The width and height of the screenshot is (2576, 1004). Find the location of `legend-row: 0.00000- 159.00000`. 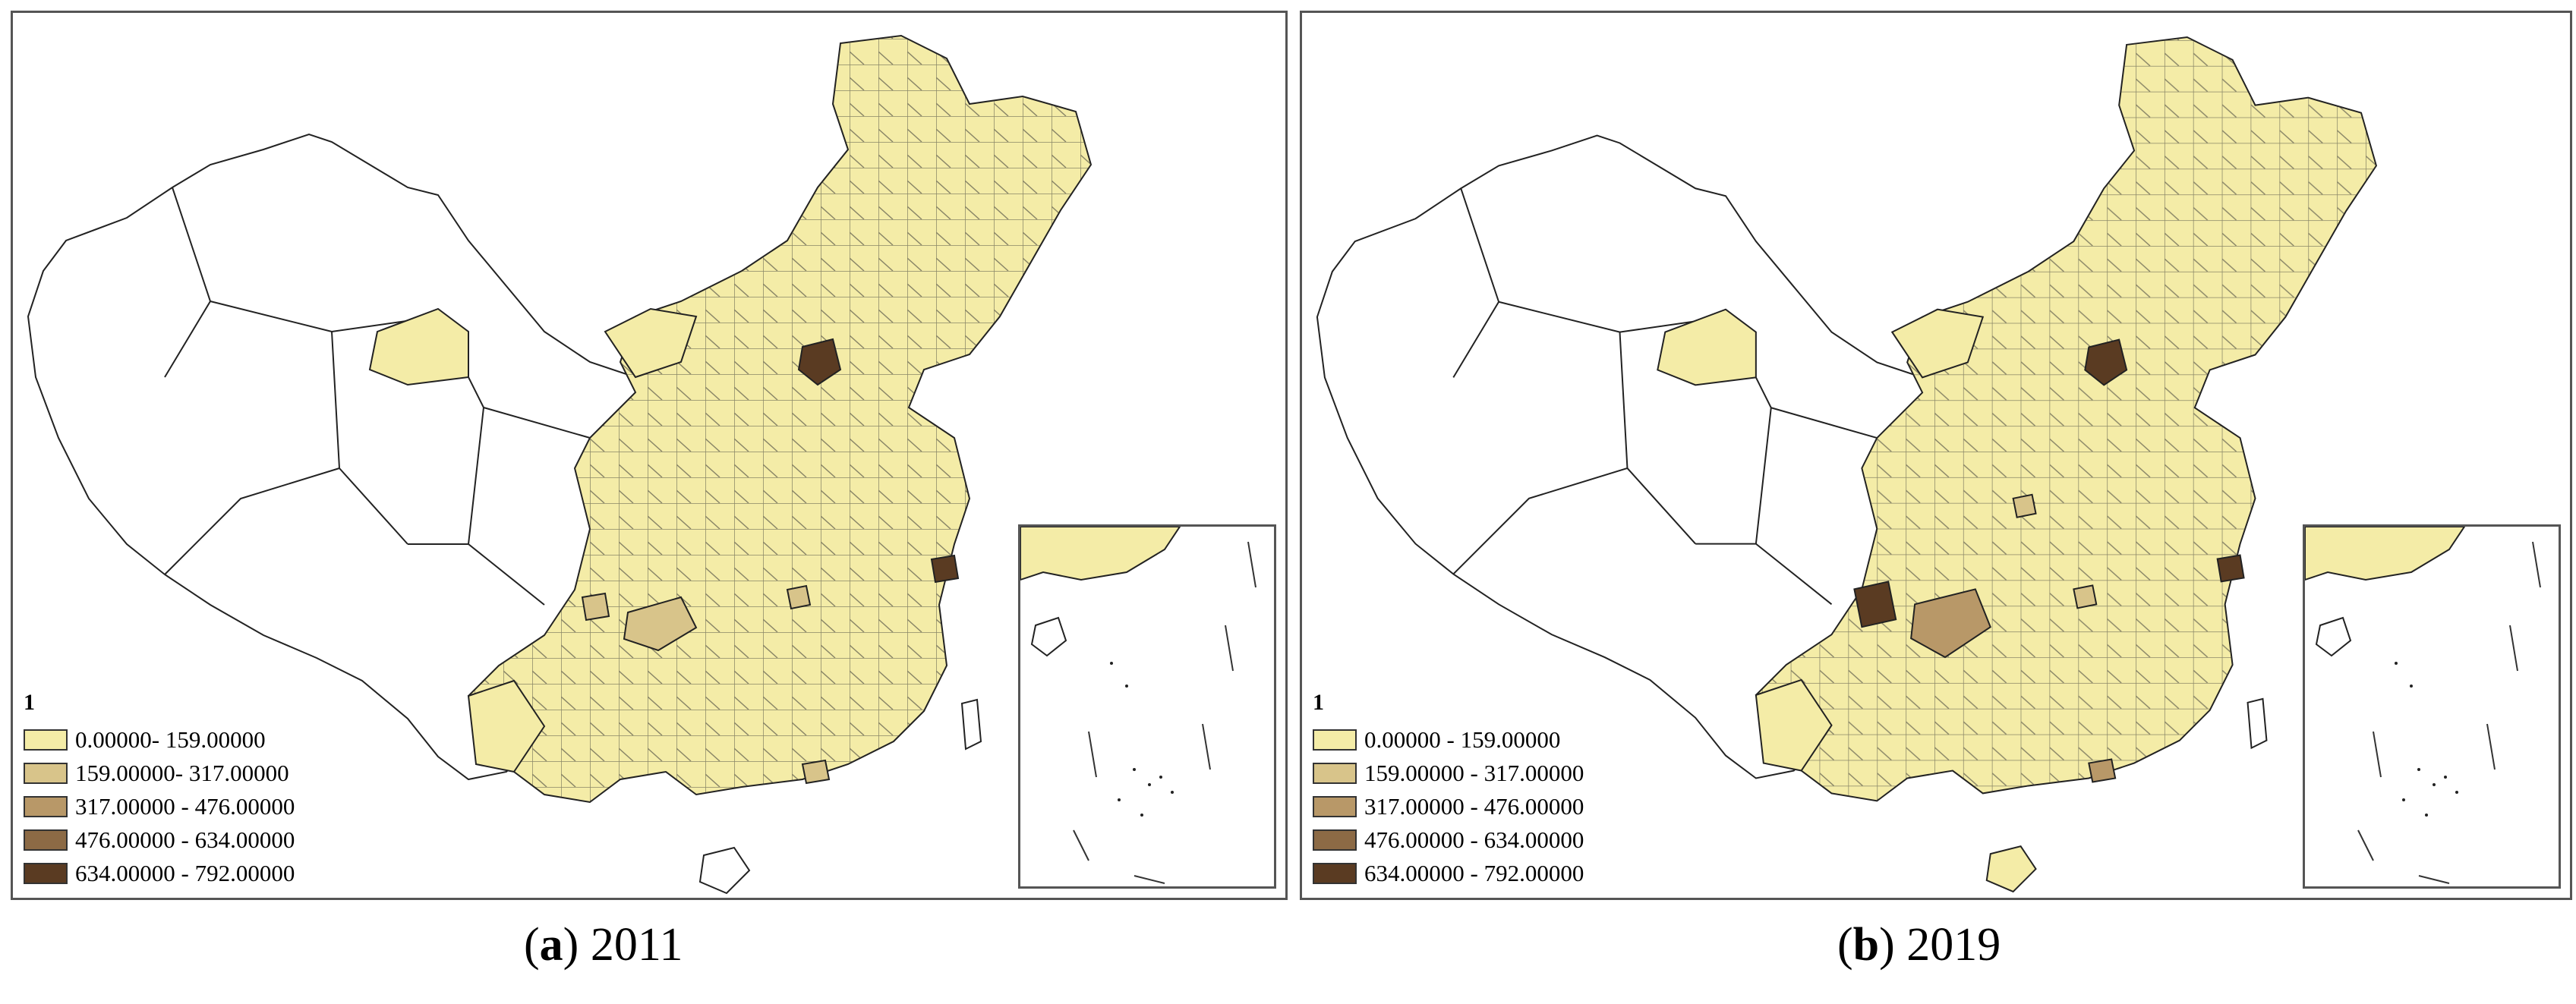

legend-row: 0.00000- 159.00000 is located at coordinates (159, 740).